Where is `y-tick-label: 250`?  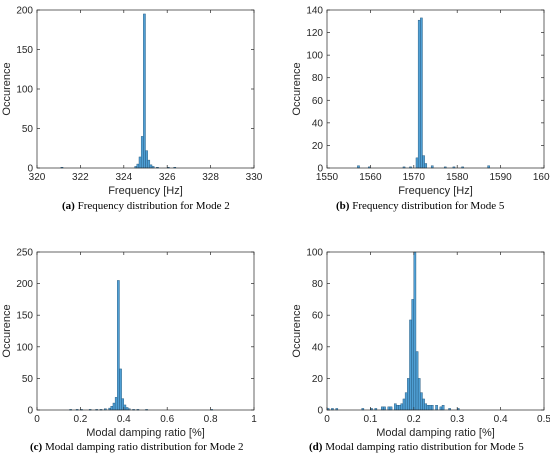
y-tick-label: 250 is located at coordinates (24, 253).